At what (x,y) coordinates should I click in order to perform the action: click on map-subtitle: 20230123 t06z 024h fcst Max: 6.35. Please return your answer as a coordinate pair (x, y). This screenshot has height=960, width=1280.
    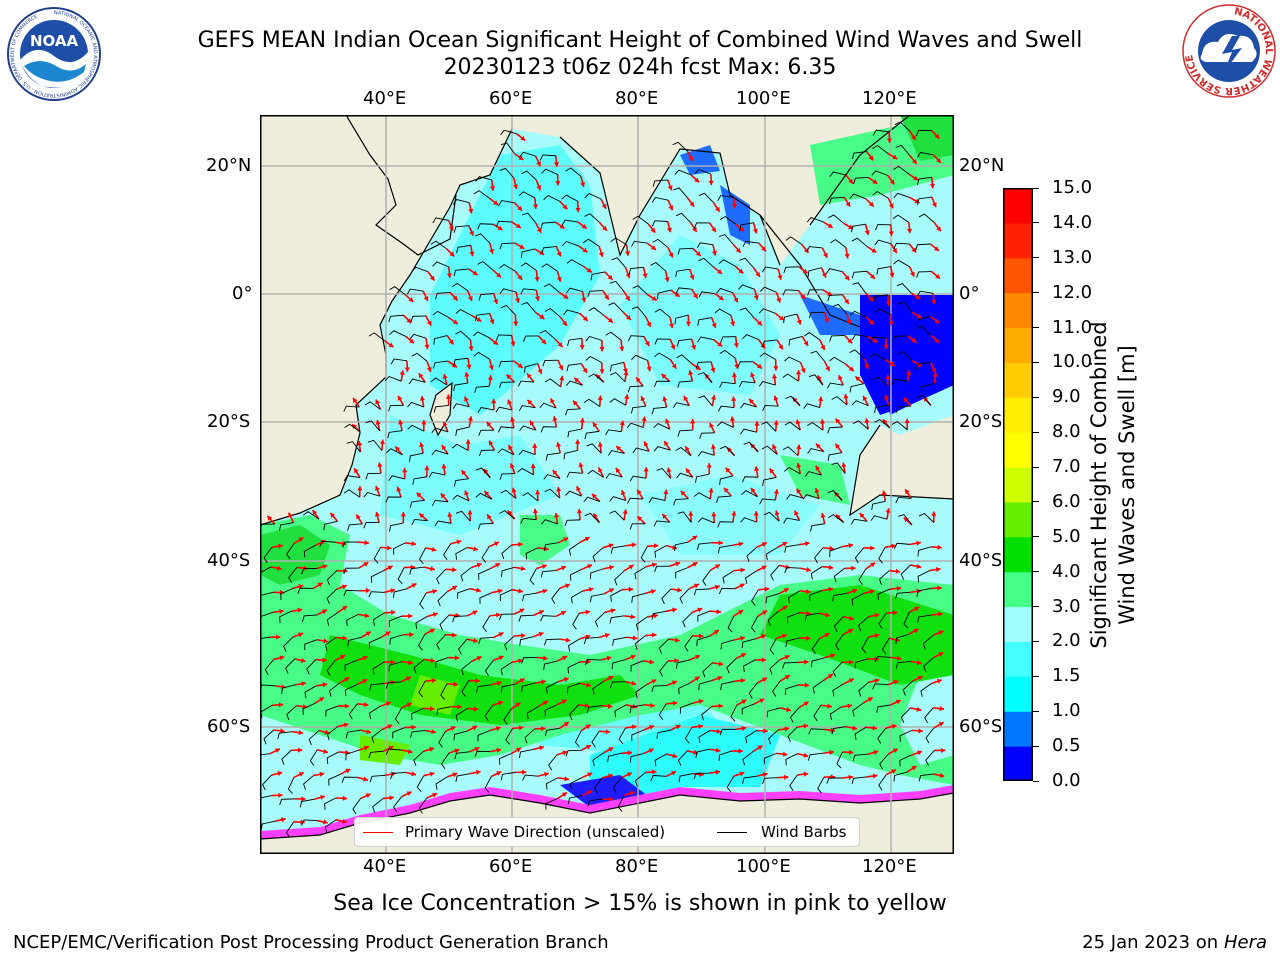
    Looking at the image, I should click on (640, 67).